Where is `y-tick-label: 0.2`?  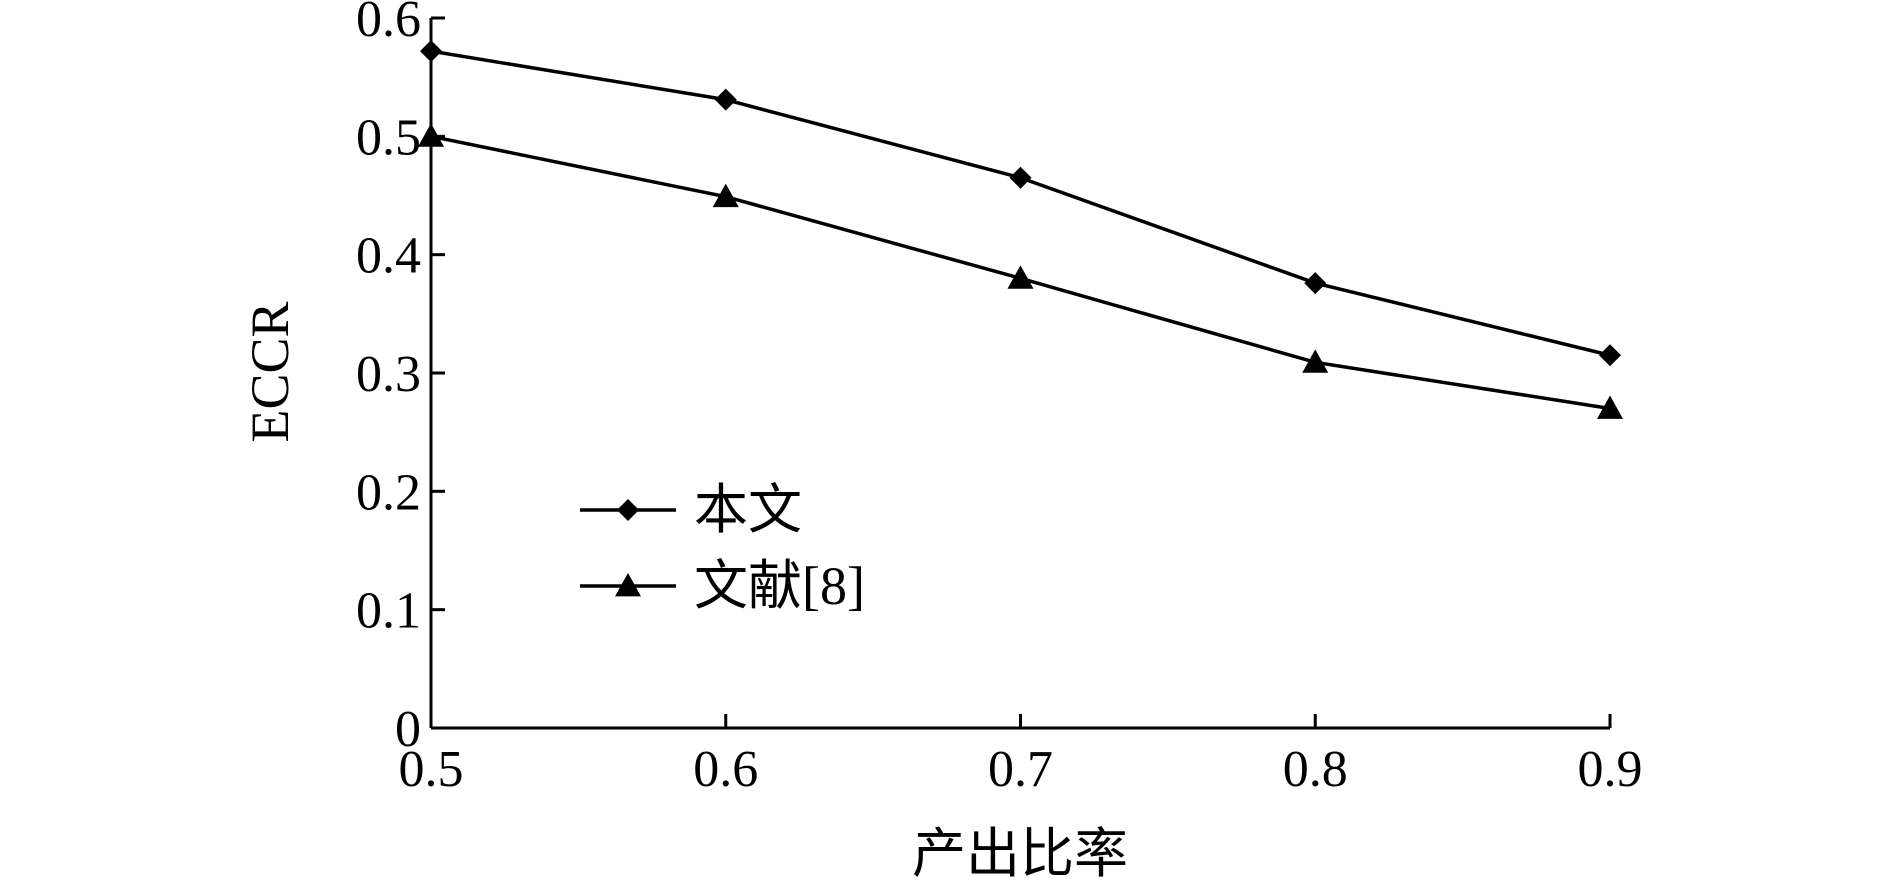
y-tick-label: 0.2 is located at coordinates (388, 492).